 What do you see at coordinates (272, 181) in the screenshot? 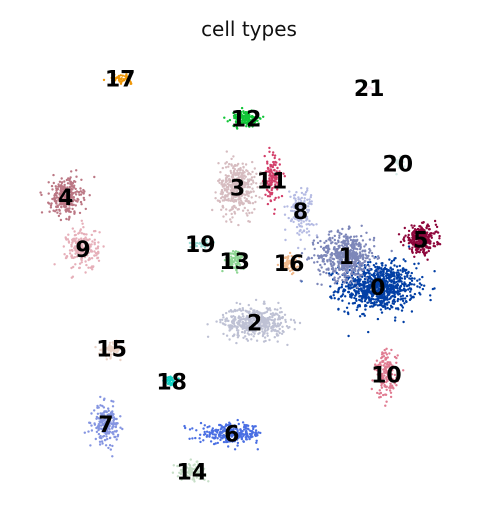
I see `cluster-label-11: 11` at bounding box center [272, 181].